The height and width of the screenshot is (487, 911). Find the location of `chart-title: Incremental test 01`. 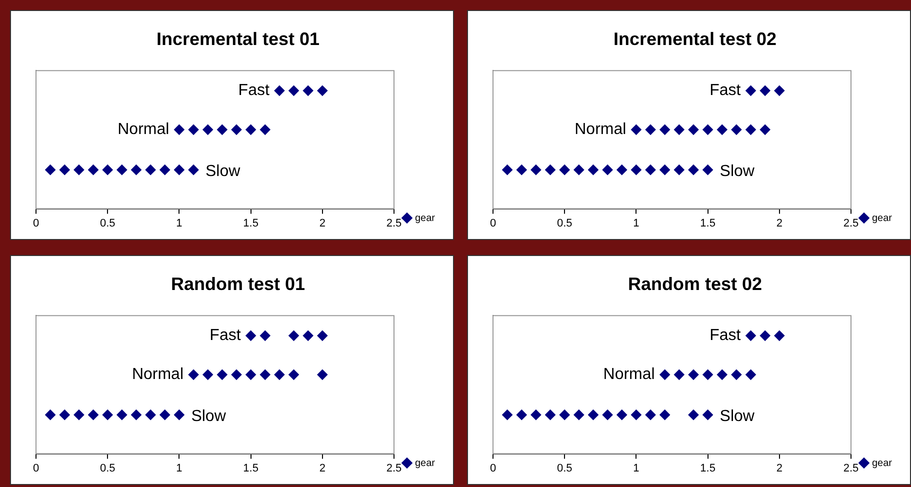

chart-title: Incremental test 01 is located at coordinates (238, 38).